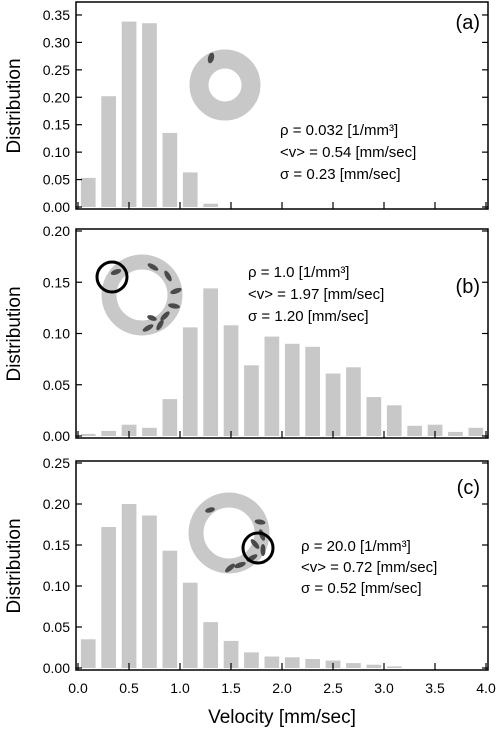  What do you see at coordinates (56, 586) in the screenshot?
I see `y-tick-label-c-2: 0.10` at bounding box center [56, 586].